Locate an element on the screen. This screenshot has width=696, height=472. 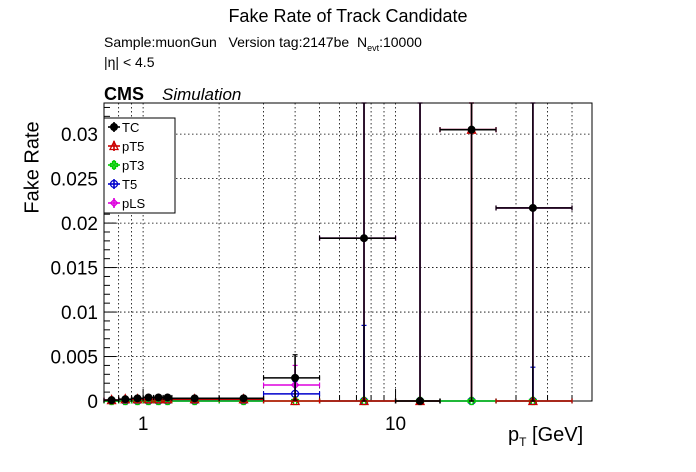
x-axis-label: pT [GeV] is located at coordinates (545, 436).